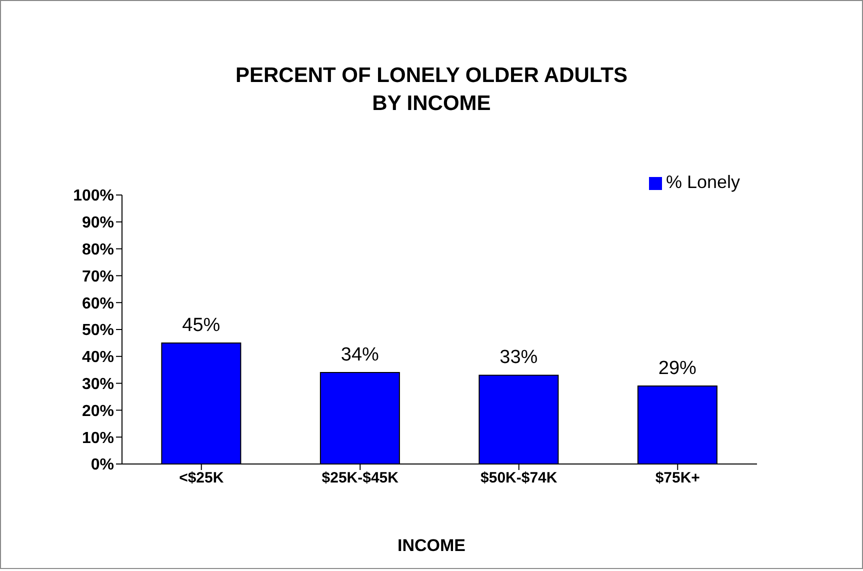  What do you see at coordinates (519, 357) in the screenshot?
I see `text: 33%` at bounding box center [519, 357].